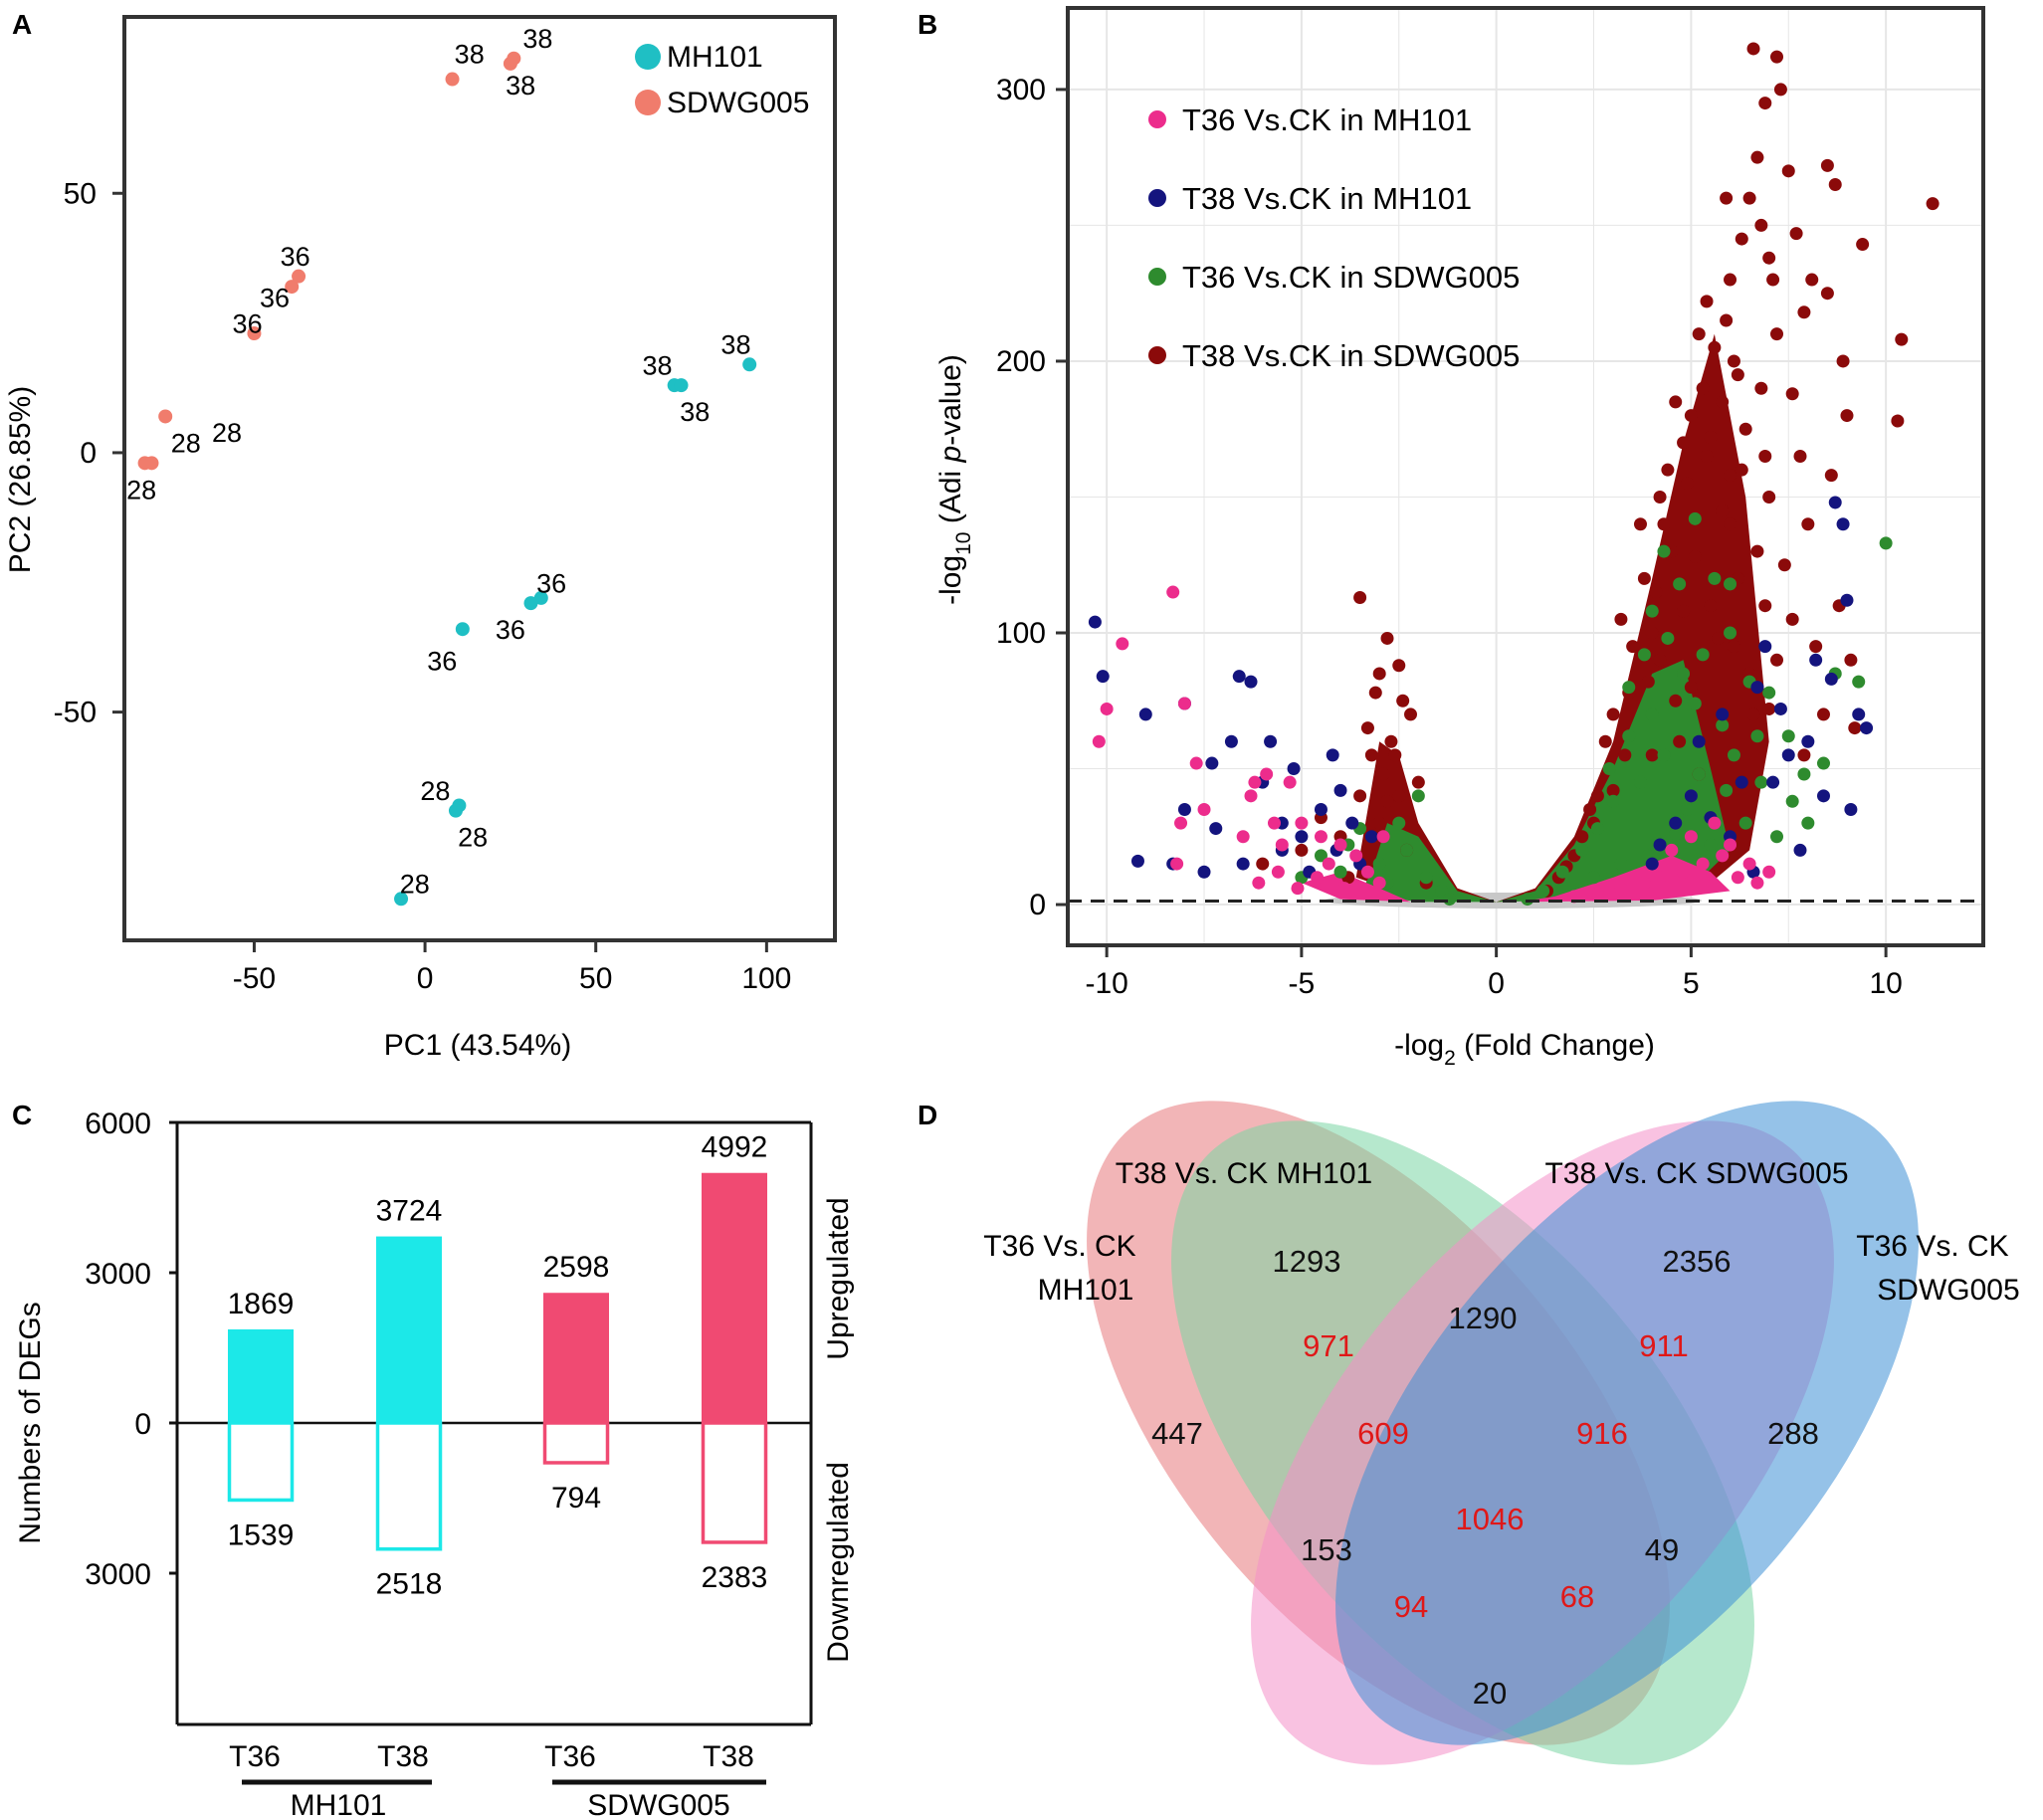  I want to click on x-tick-label: 0, so click(1496, 983).